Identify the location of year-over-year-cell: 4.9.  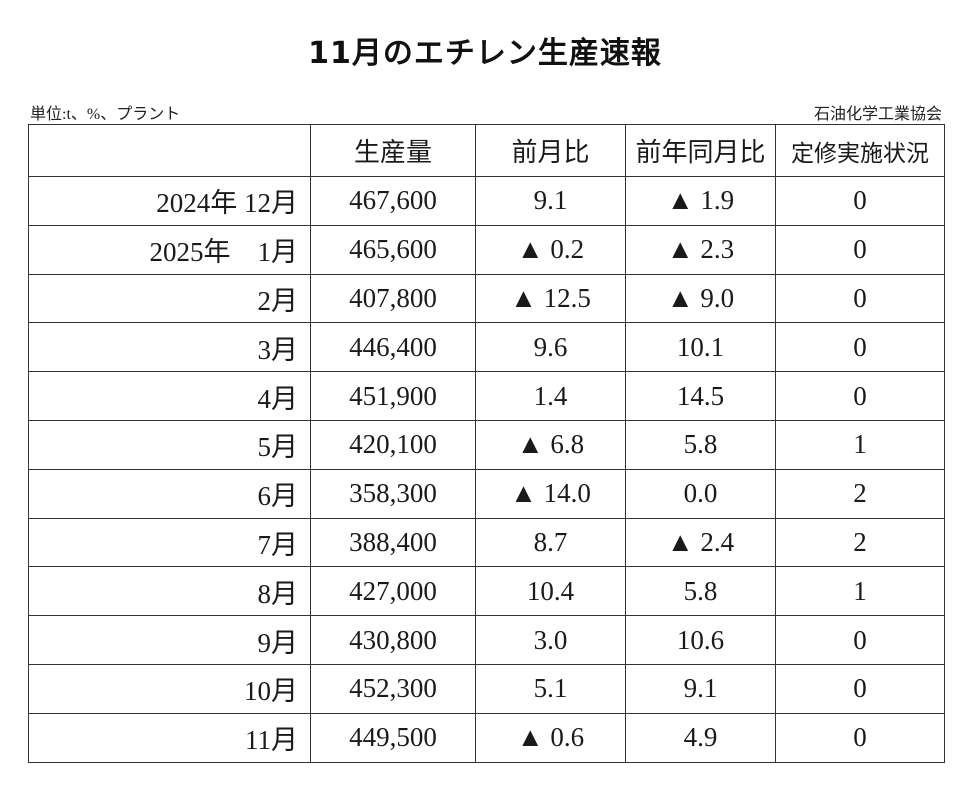
(700, 737).